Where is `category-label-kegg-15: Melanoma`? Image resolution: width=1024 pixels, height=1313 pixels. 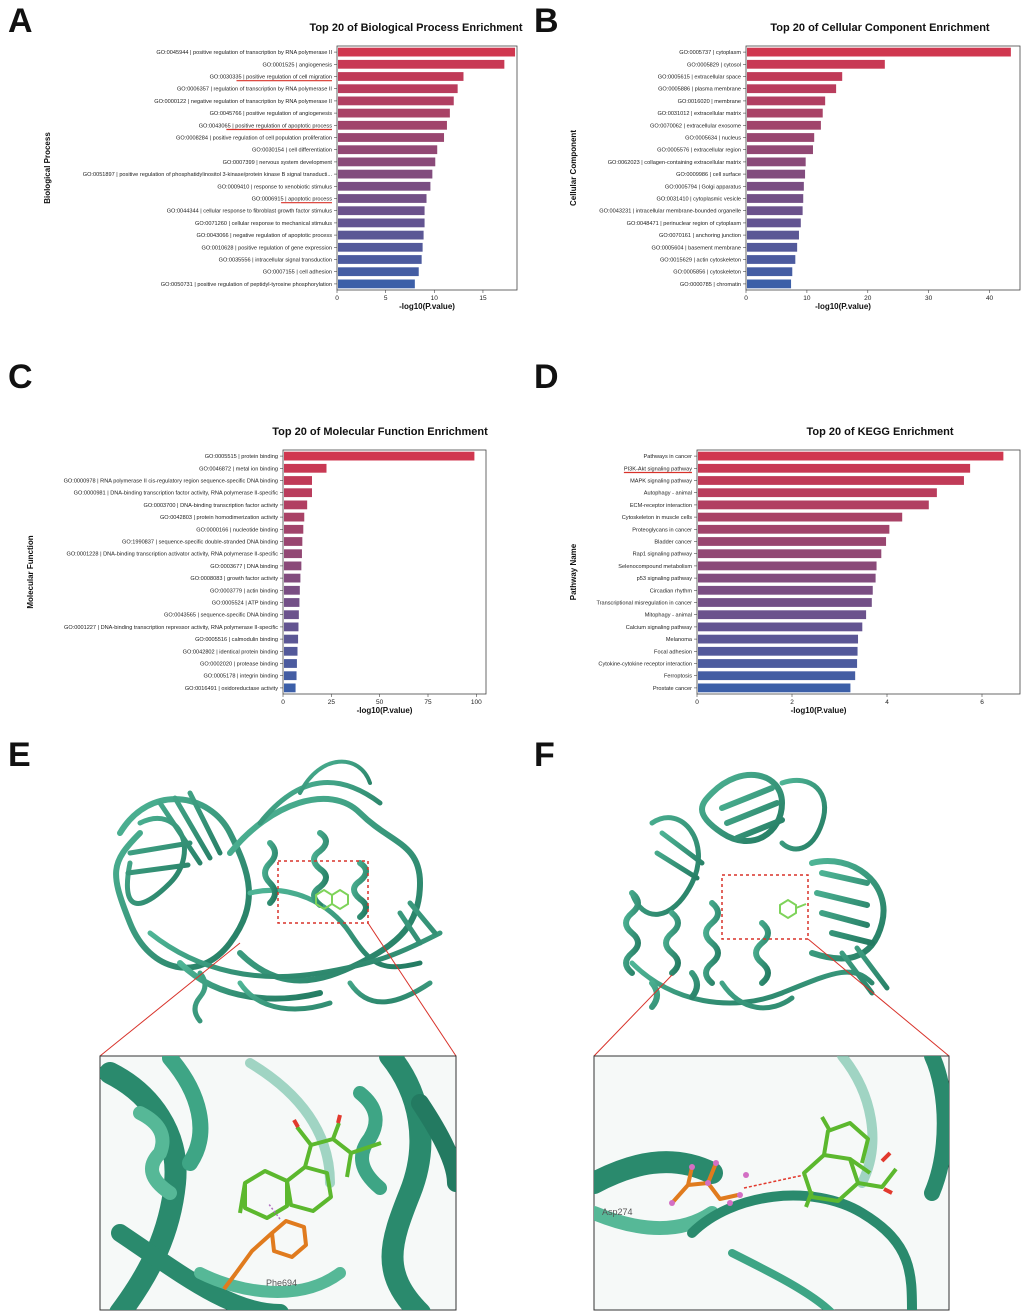
category-label-kegg-15: Melanoma is located at coordinates (679, 640).